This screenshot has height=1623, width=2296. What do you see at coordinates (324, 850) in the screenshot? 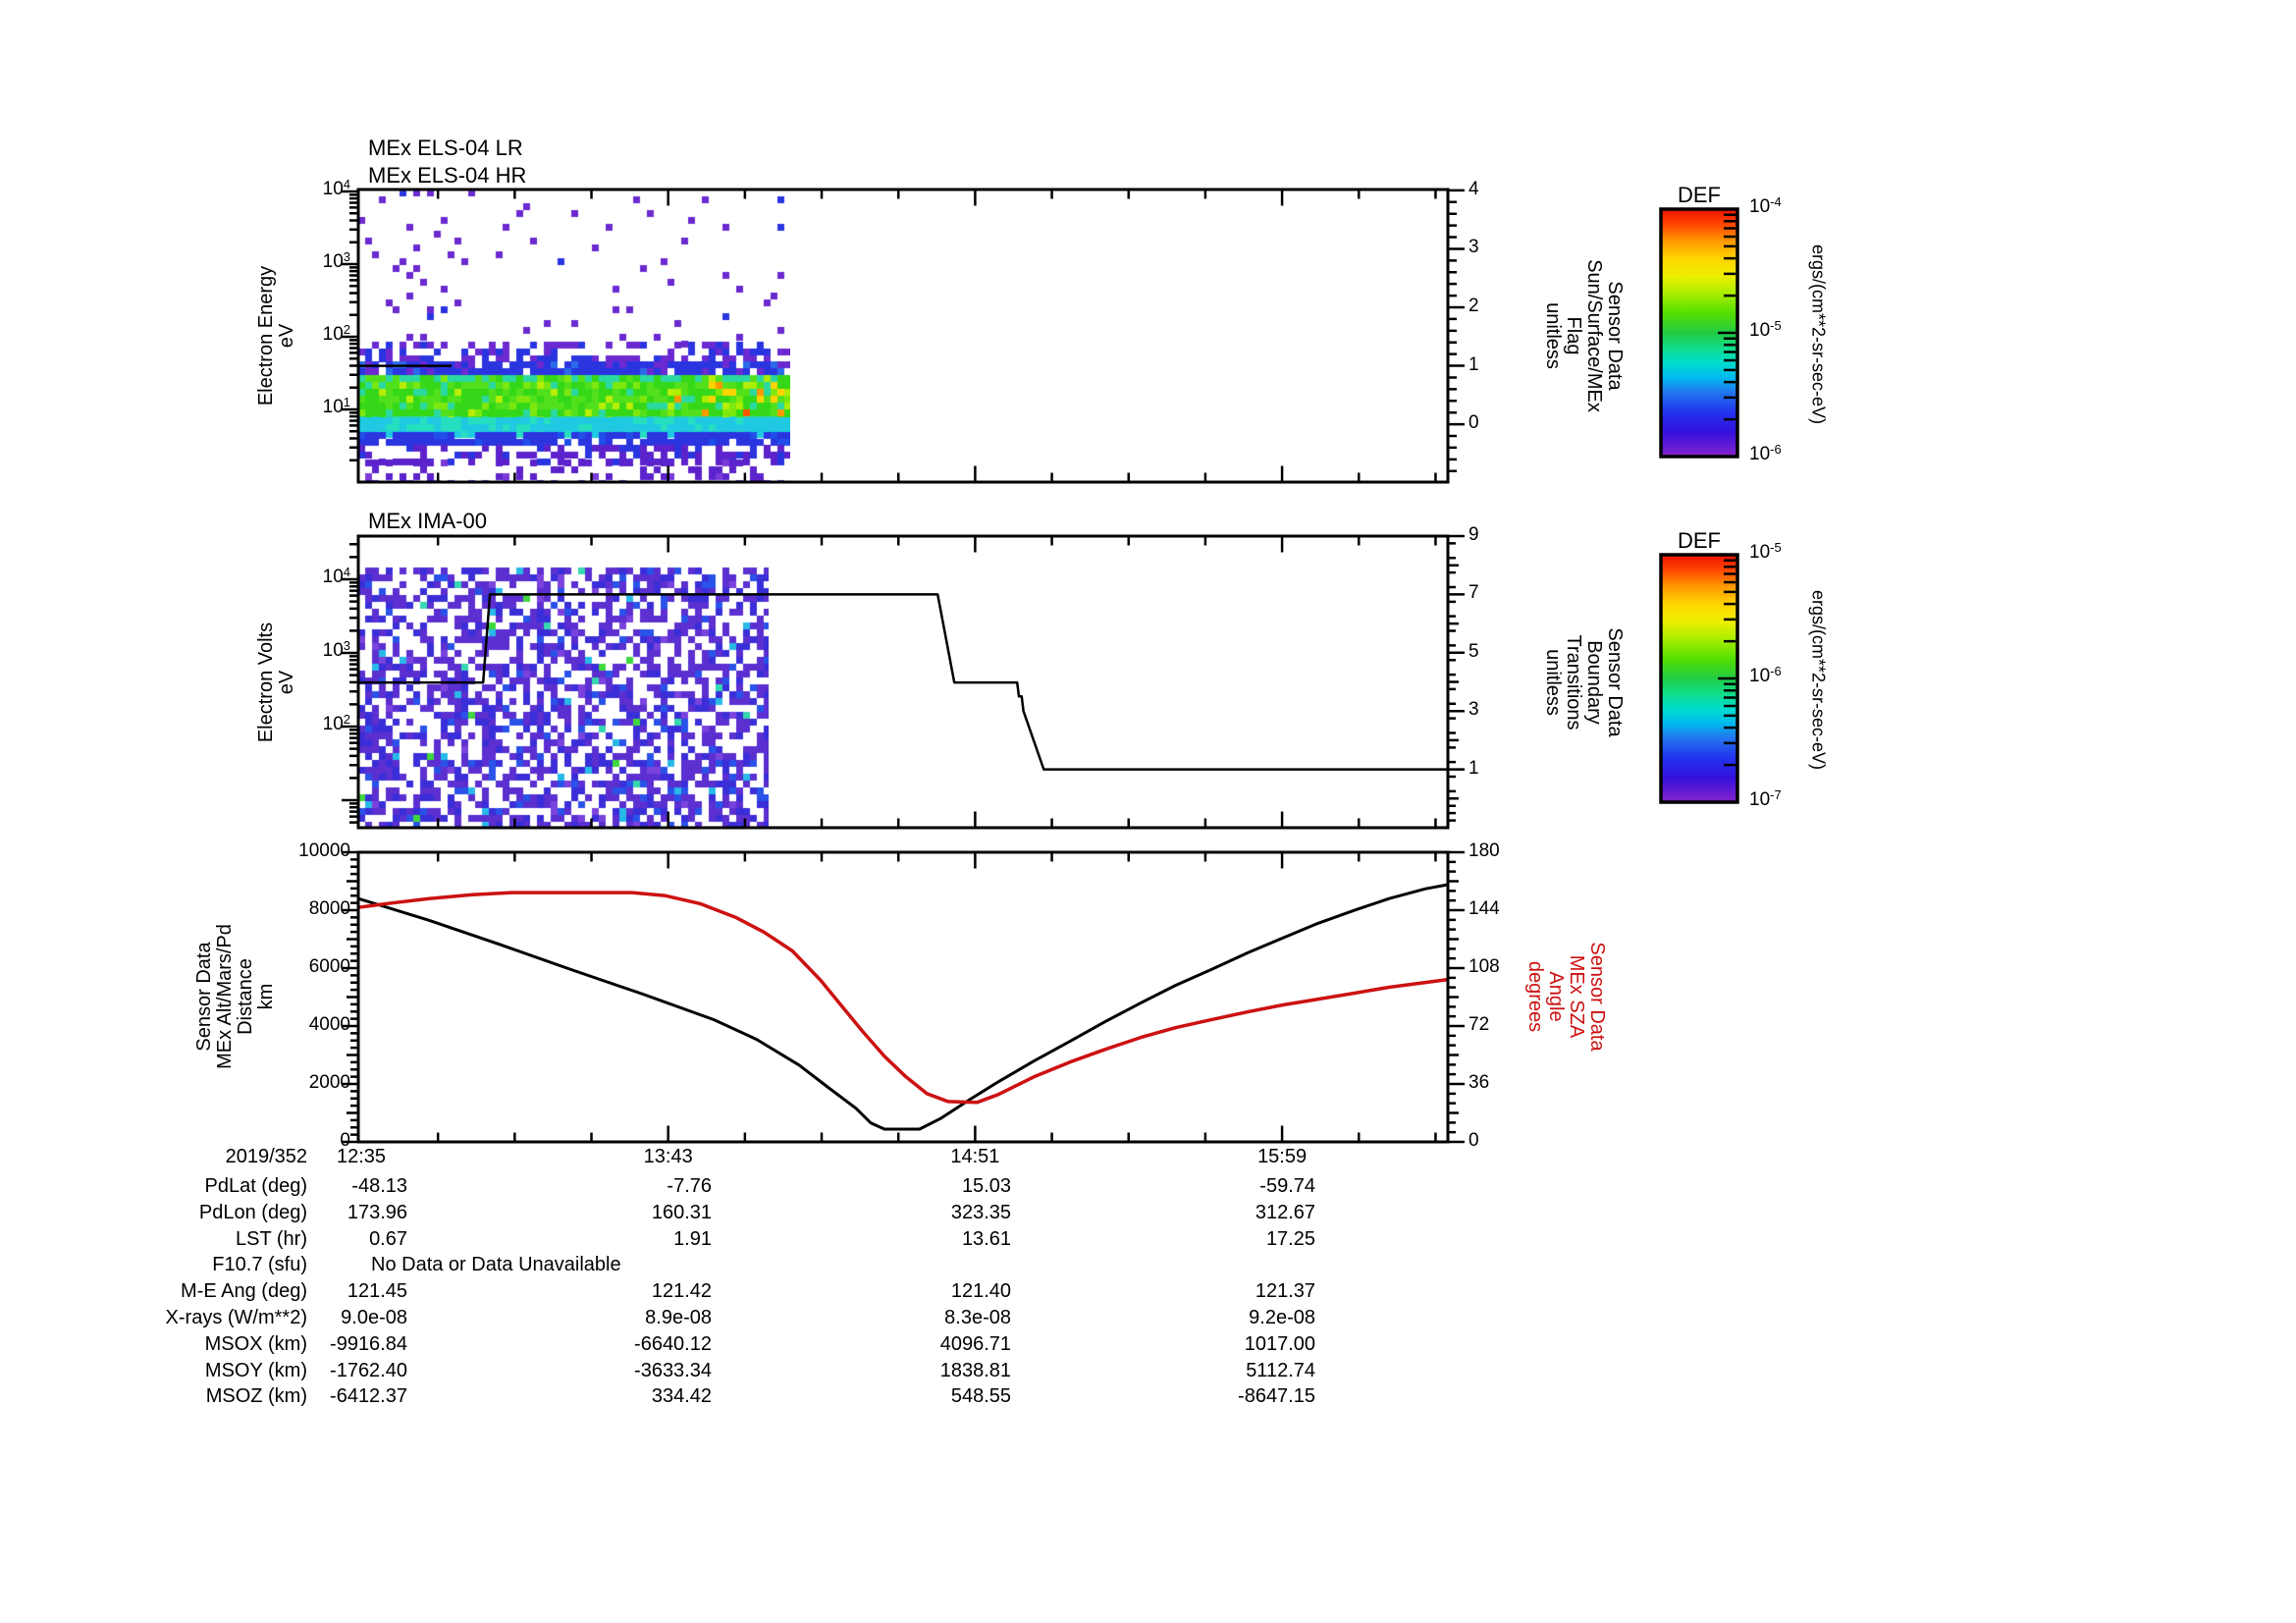
I see `alt-ytick-label: 10000` at bounding box center [324, 850].